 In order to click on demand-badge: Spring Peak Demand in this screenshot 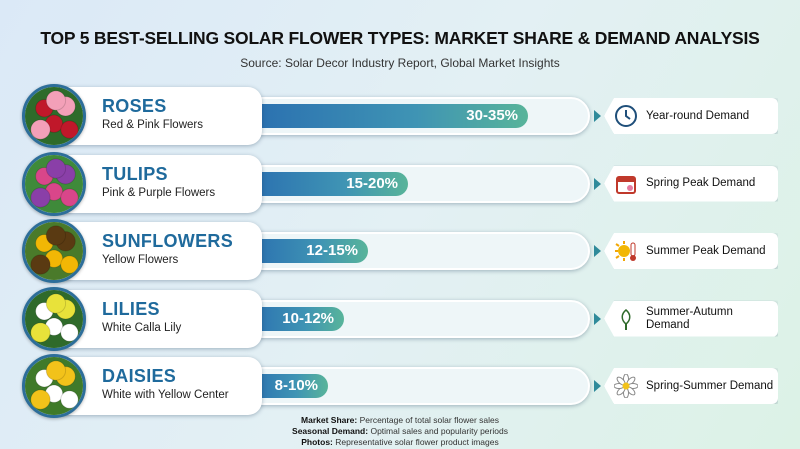, I will do `click(691, 183)`.